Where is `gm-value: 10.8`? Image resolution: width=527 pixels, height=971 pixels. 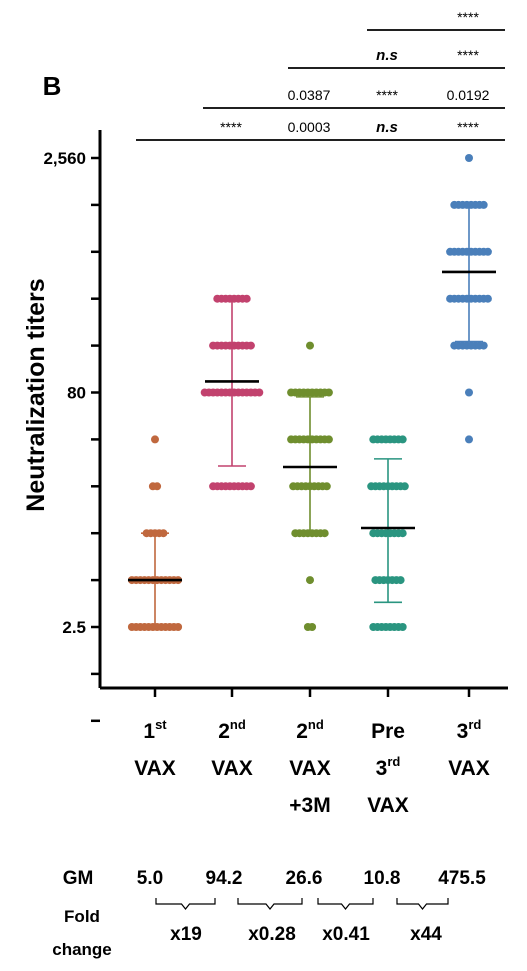
gm-value: 10.8 is located at coordinates (382, 878).